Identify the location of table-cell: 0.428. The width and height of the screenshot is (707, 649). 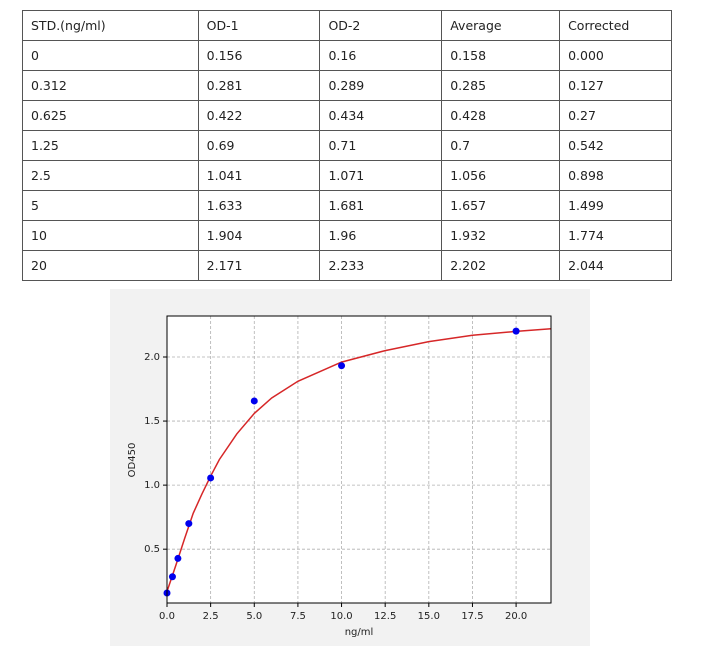
(501, 115).